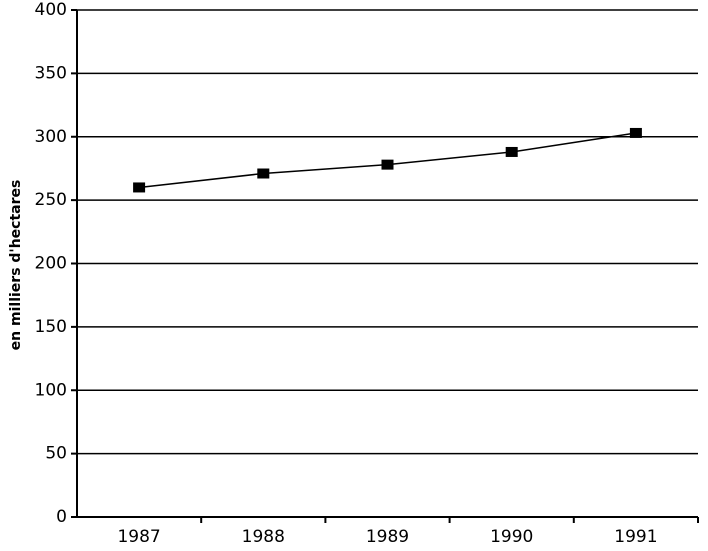  What do you see at coordinates (61, 517) in the screenshot?
I see `y-tick-label: 0` at bounding box center [61, 517].